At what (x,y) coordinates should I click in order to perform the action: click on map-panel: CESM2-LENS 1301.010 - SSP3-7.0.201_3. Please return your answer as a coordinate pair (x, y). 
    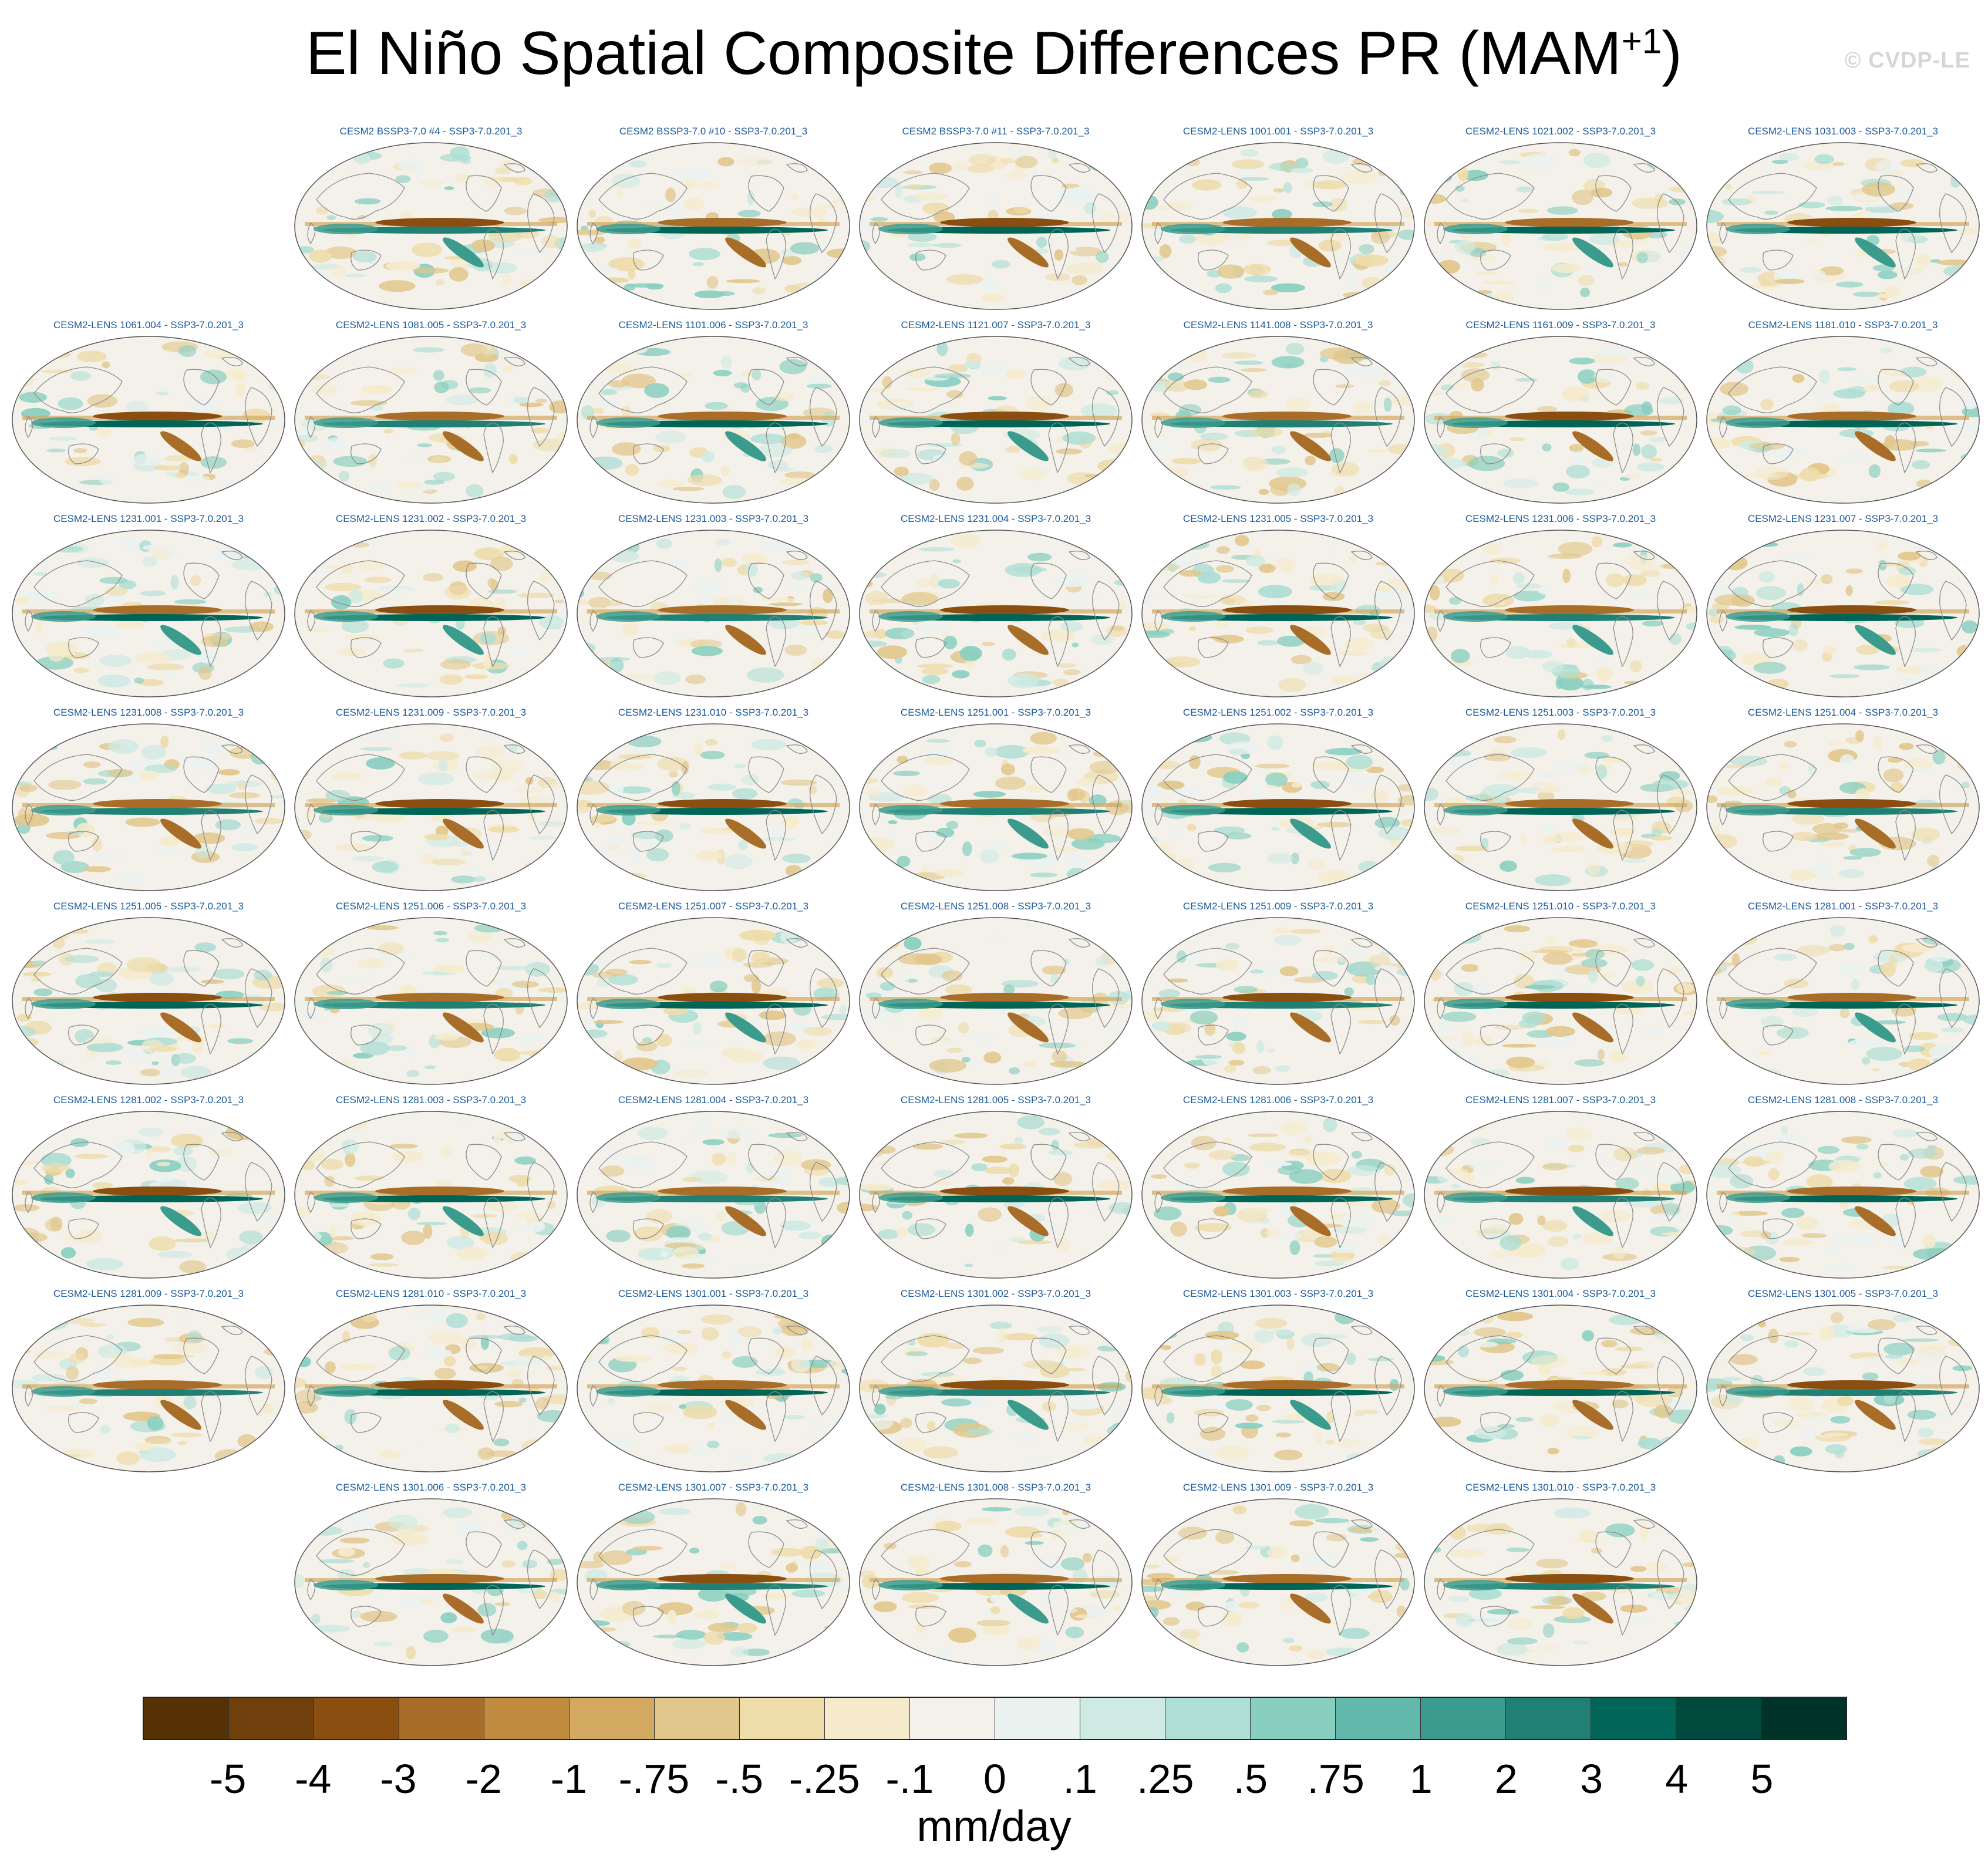
    Looking at the image, I should click on (1561, 1576).